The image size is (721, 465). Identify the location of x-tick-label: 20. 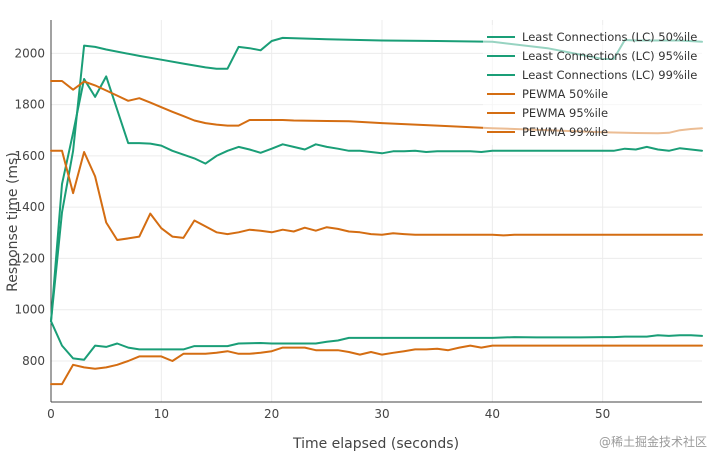
(271, 414).